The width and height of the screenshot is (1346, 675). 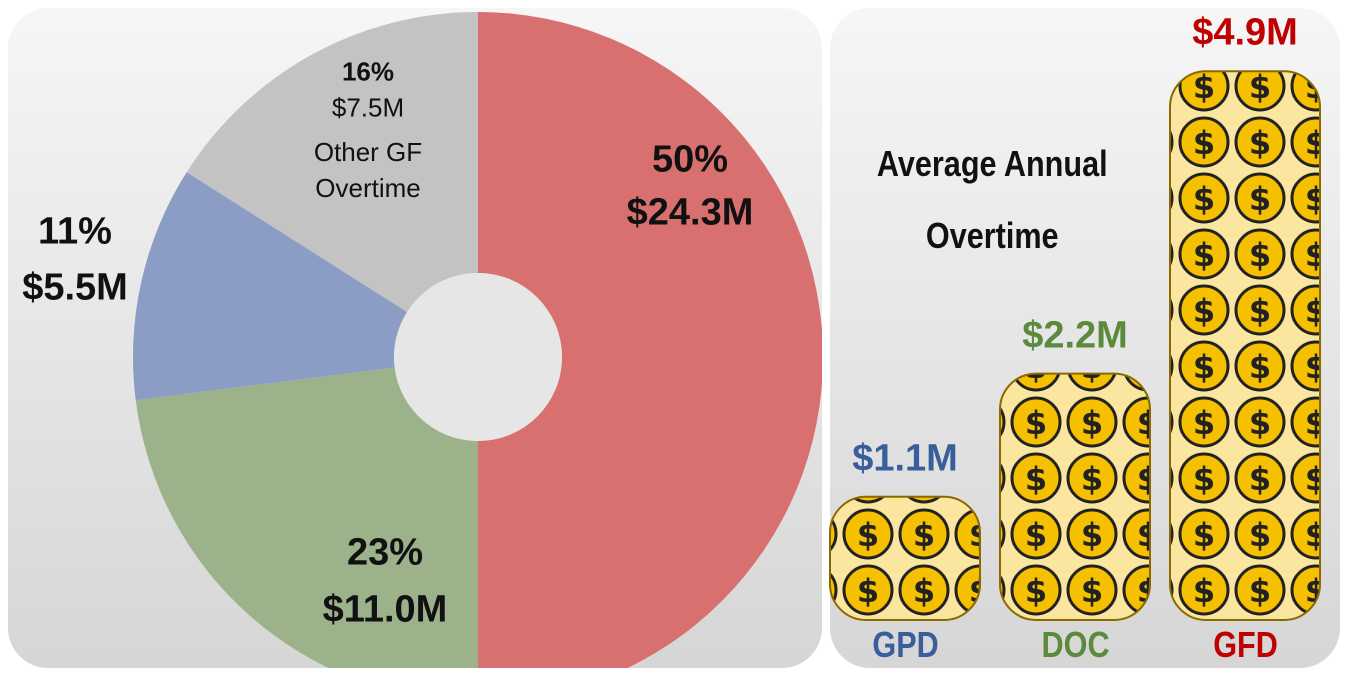 What do you see at coordinates (368, 170) in the screenshot?
I see `slice-category: Other GF Overtime` at bounding box center [368, 170].